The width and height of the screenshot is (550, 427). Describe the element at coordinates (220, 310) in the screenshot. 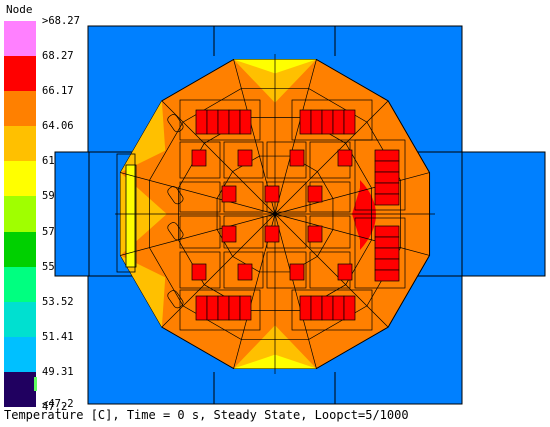

I see `bottom-left-housing` at that location.